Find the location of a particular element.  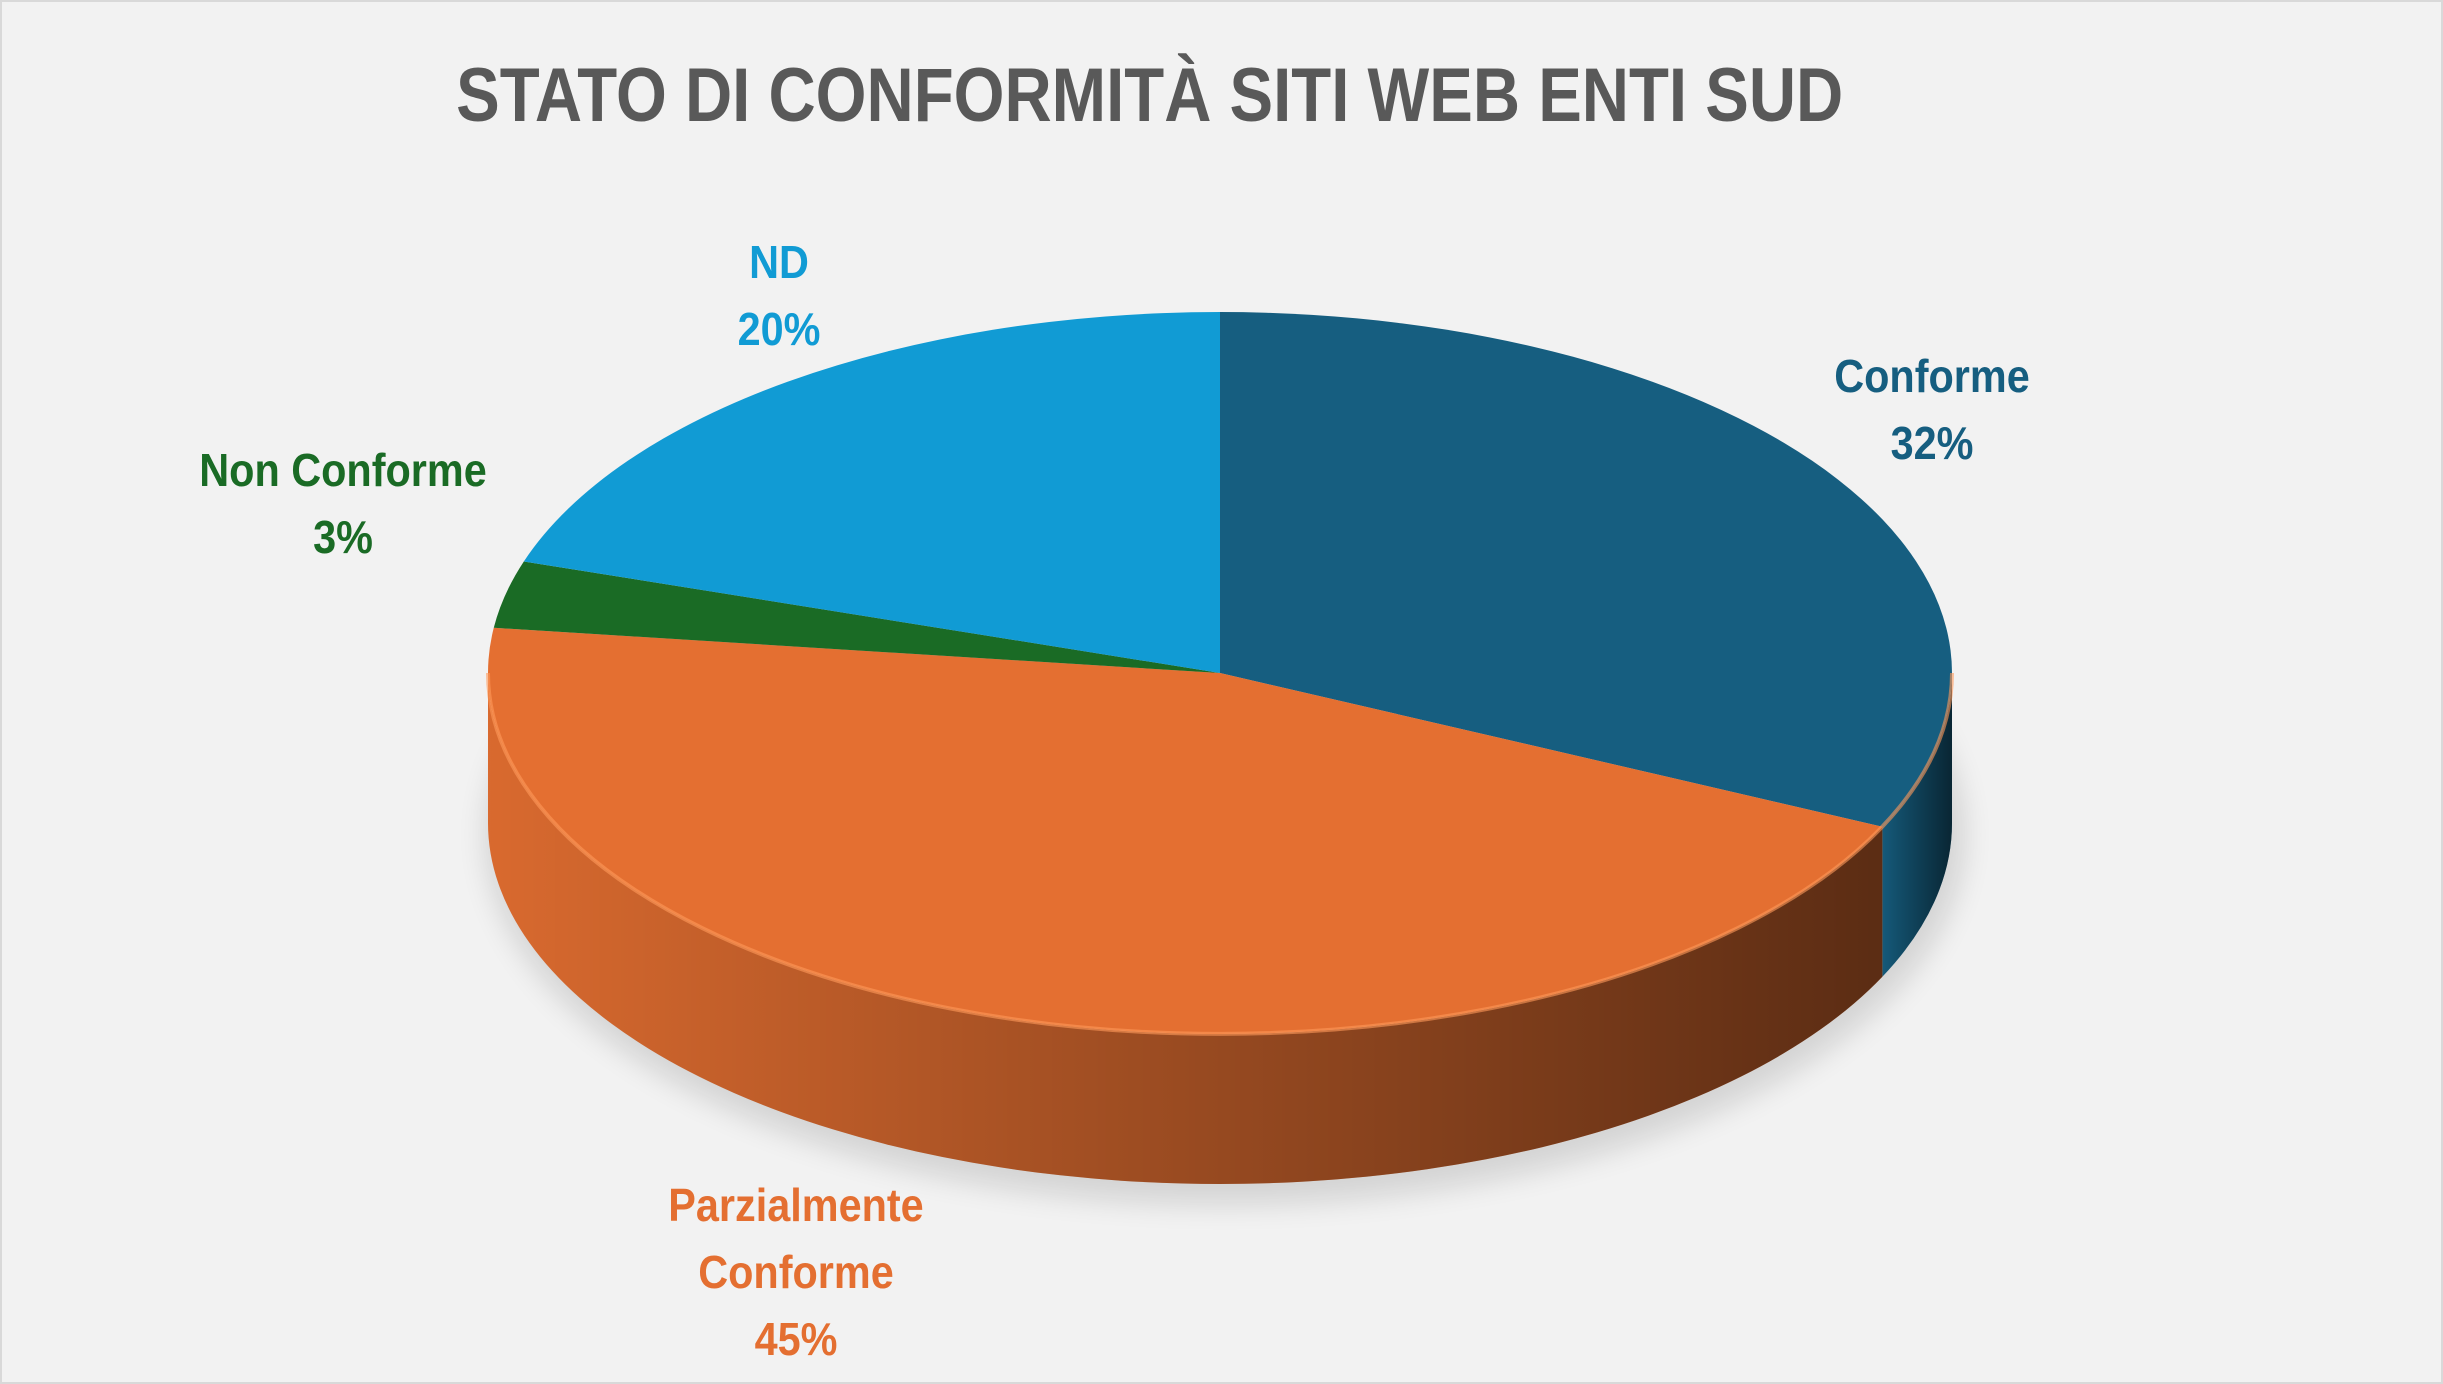

data-label-non-conforme: Non Conforme 3% is located at coordinates (342, 504).